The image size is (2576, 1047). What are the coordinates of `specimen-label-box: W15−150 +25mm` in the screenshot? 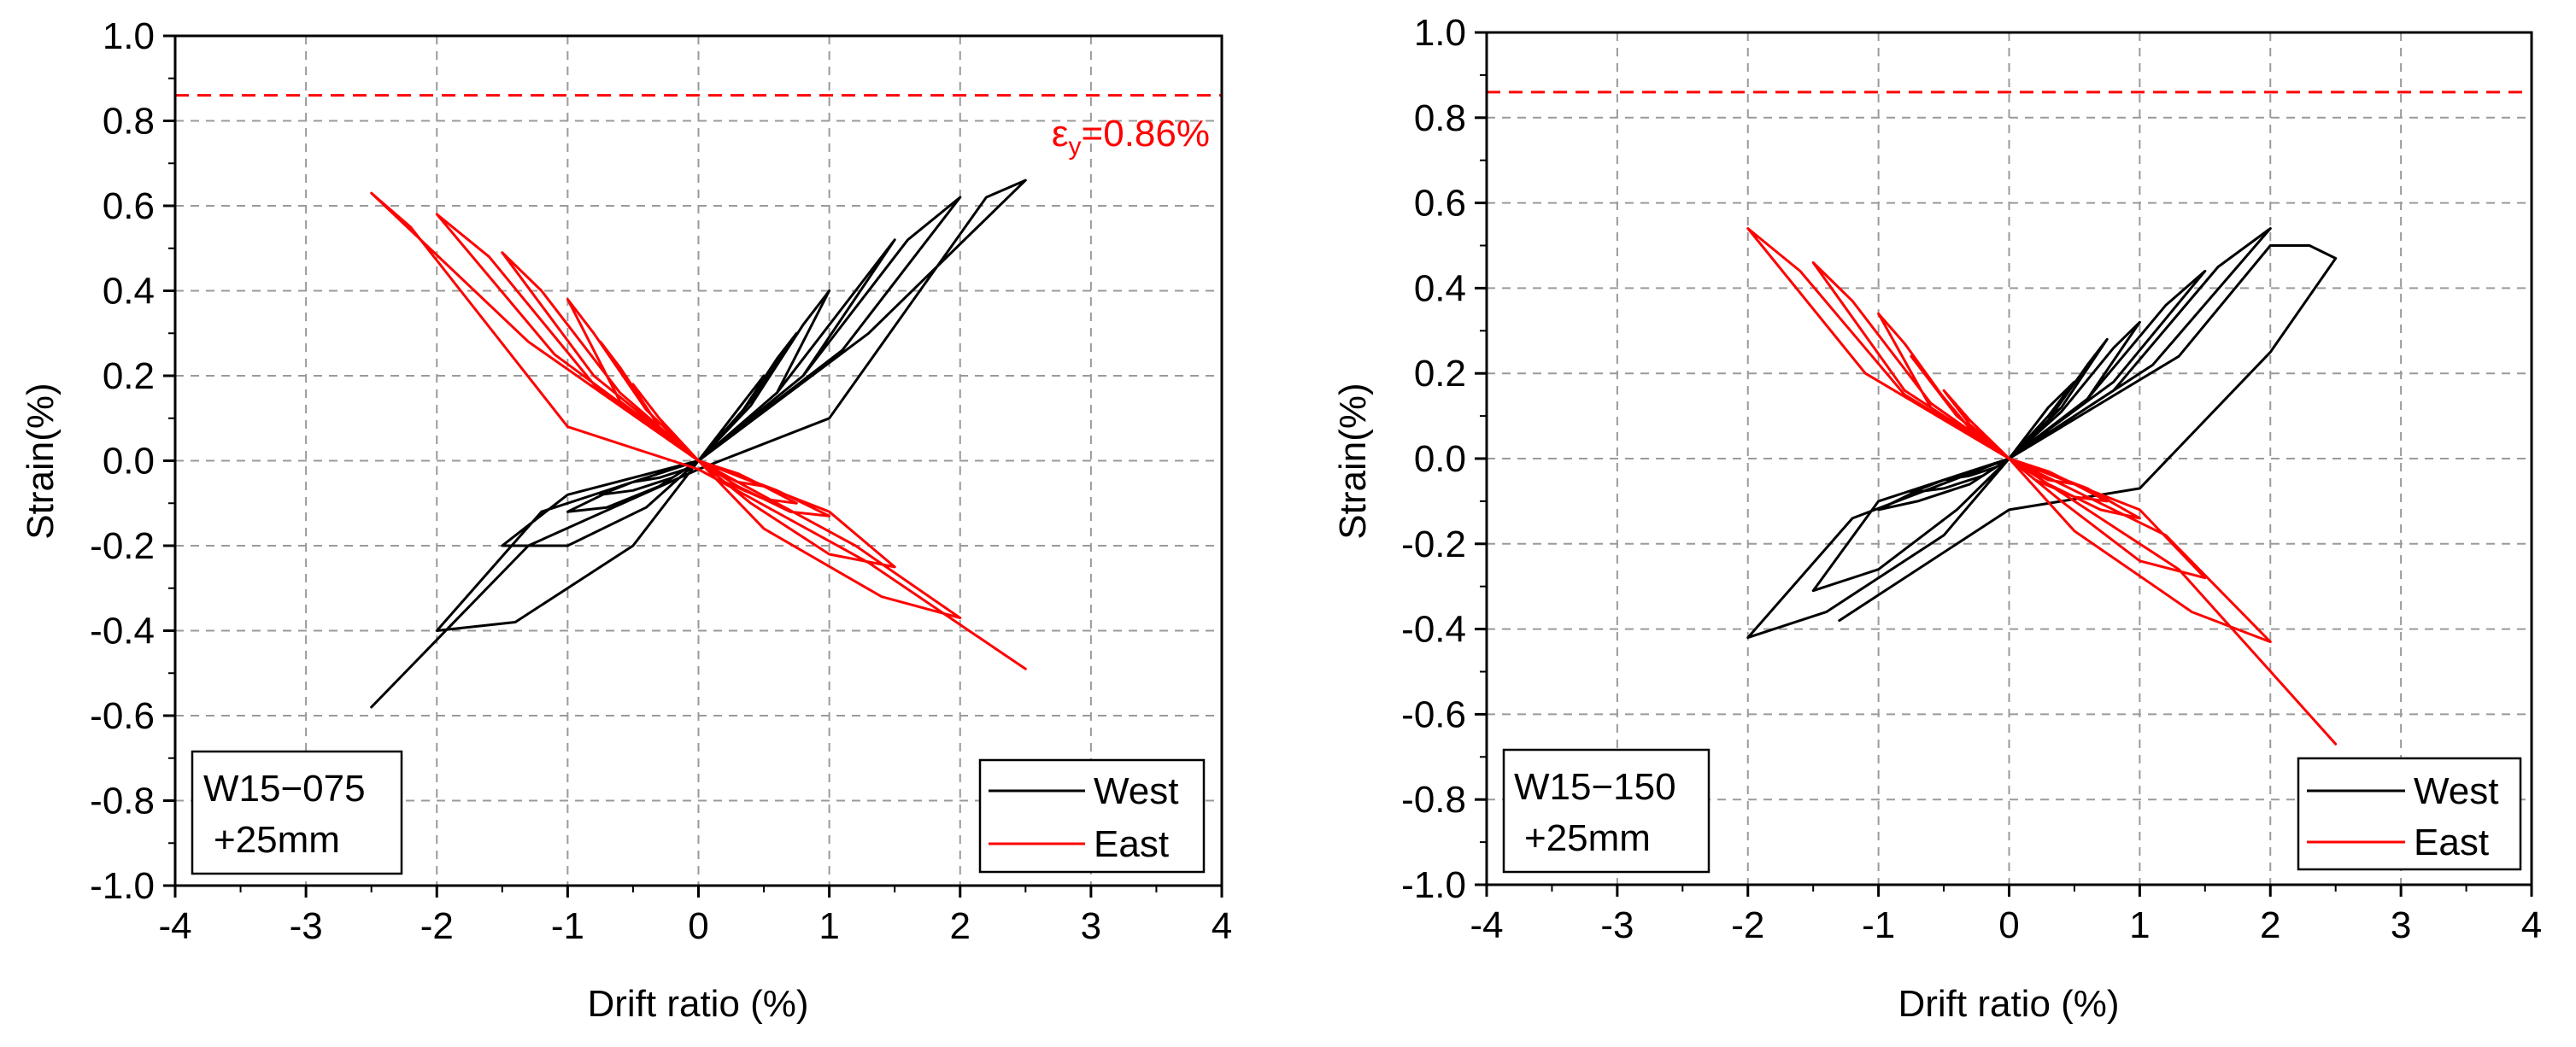 It's located at (1606, 811).